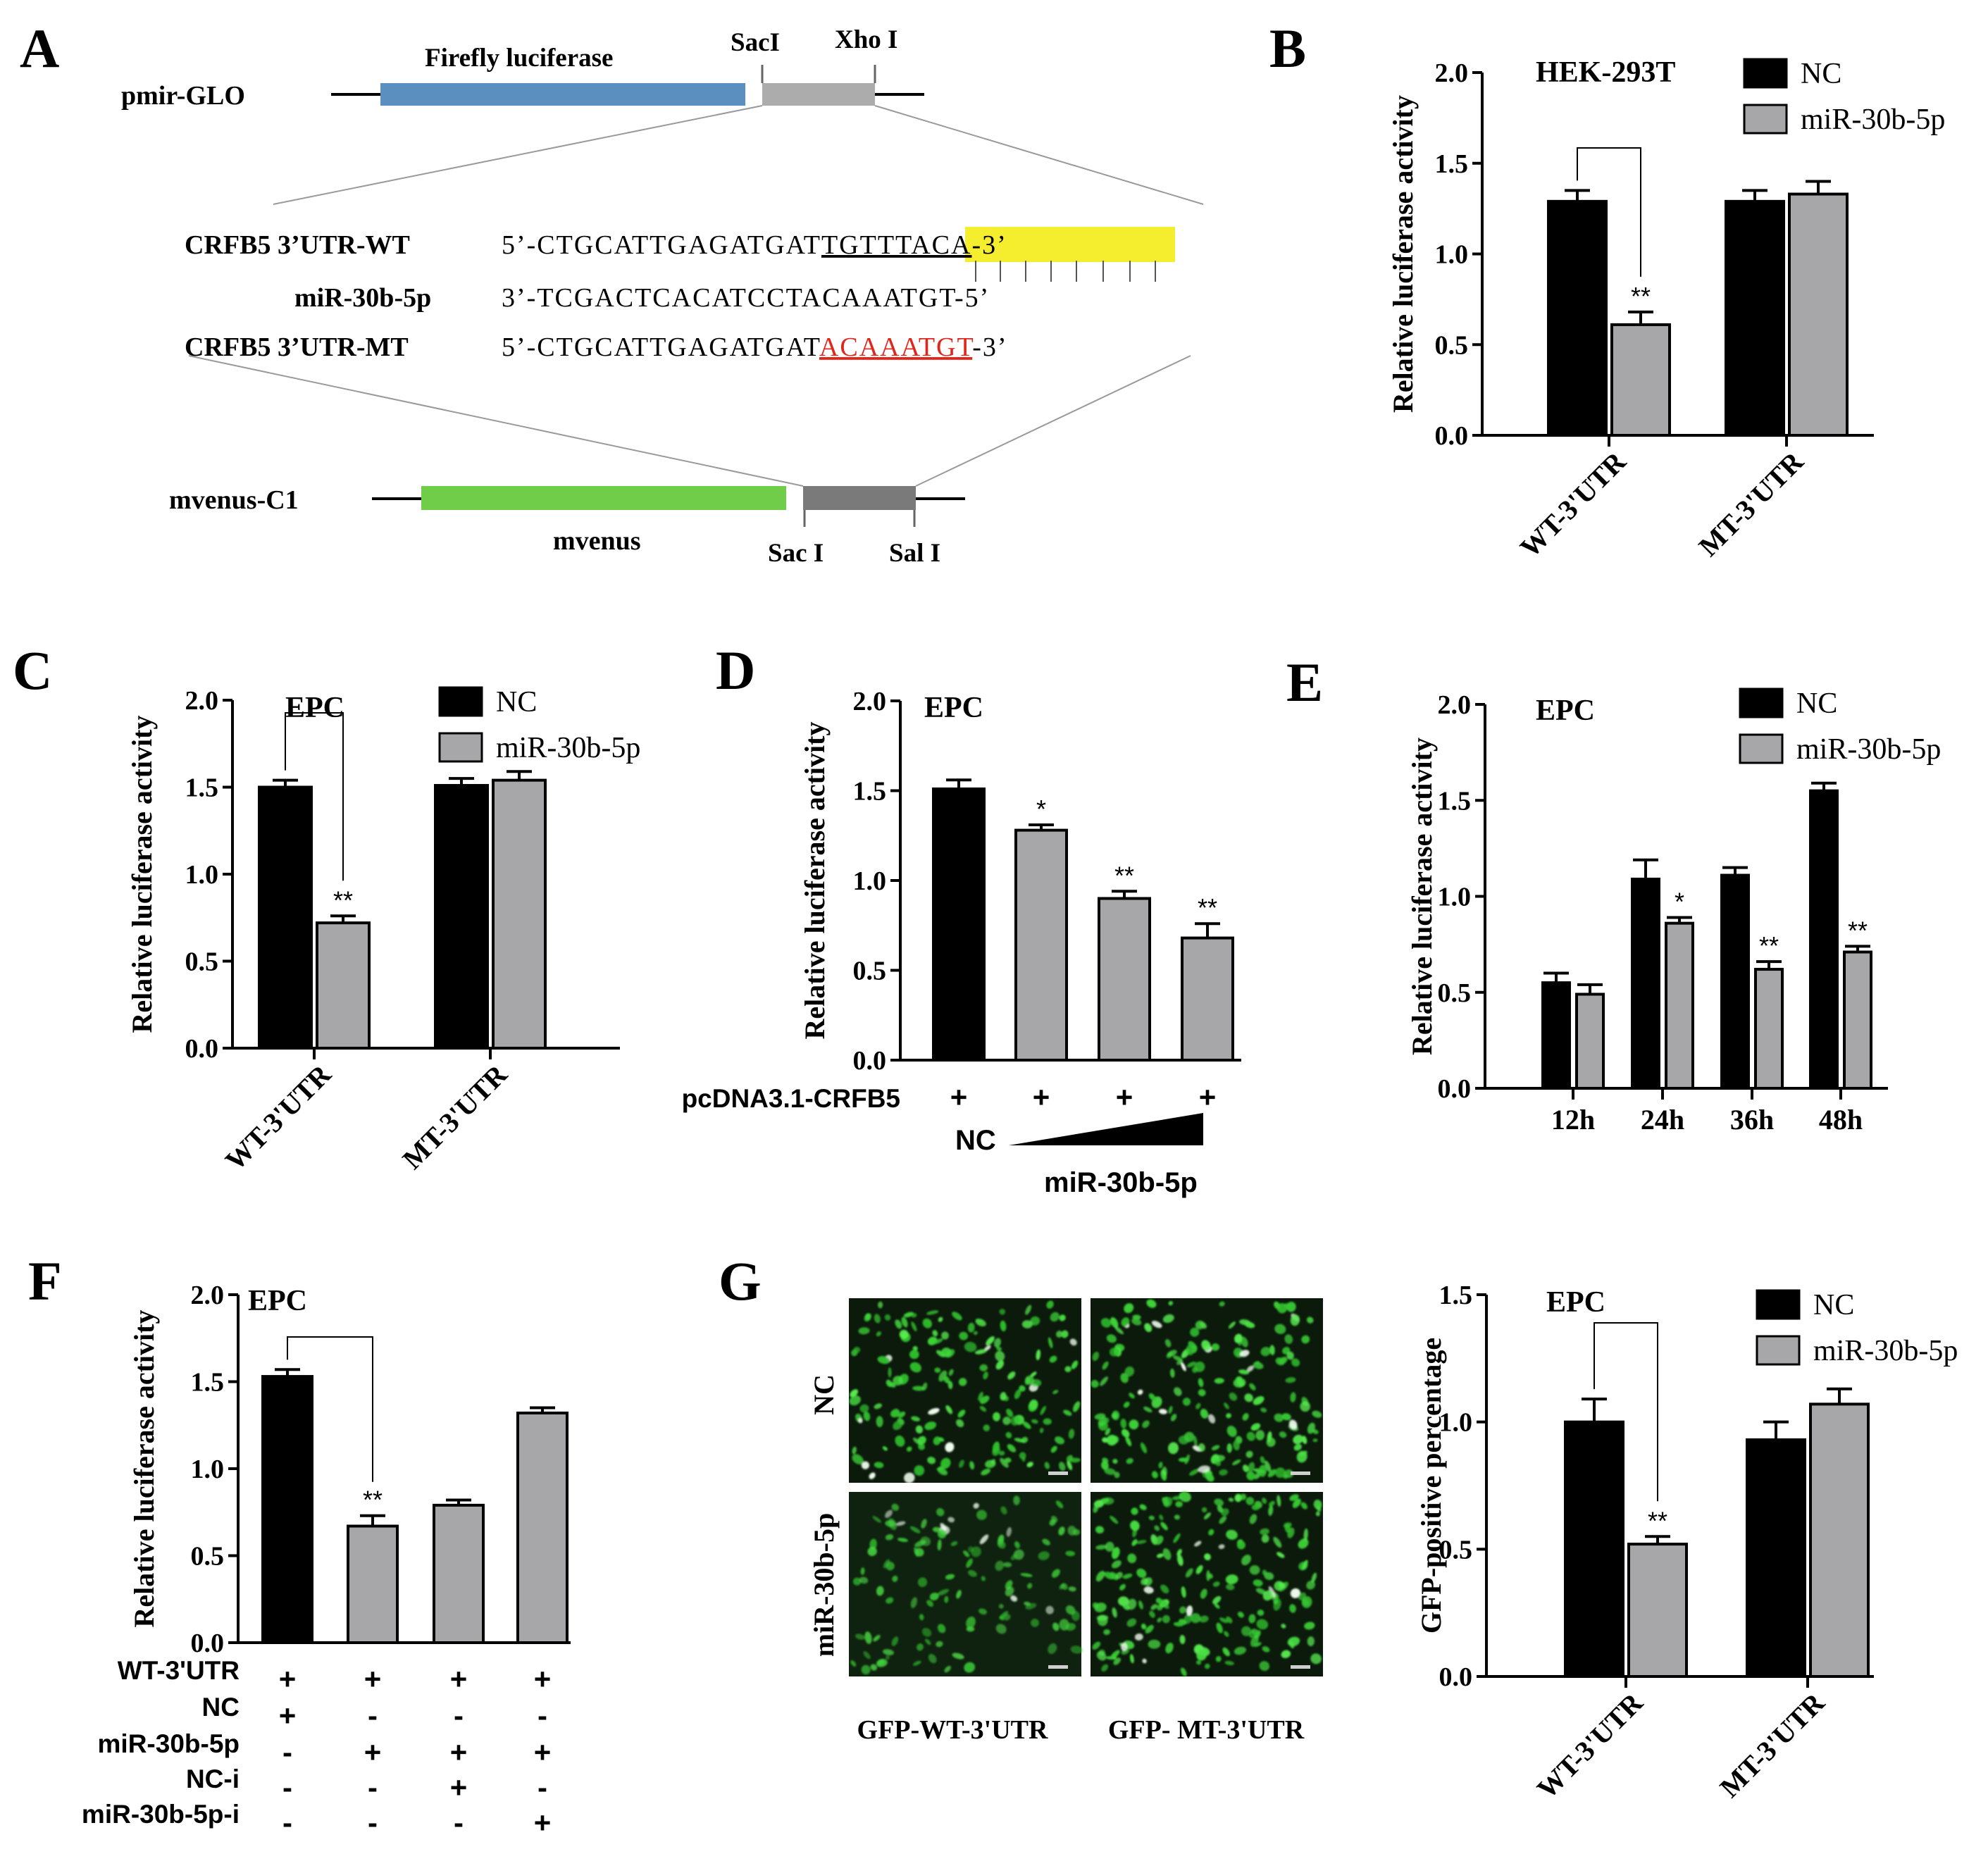 The height and width of the screenshot is (1873, 1988). Describe the element at coordinates (496, 421) in the screenshot. I see `zoom-line-bottom-left` at that location.